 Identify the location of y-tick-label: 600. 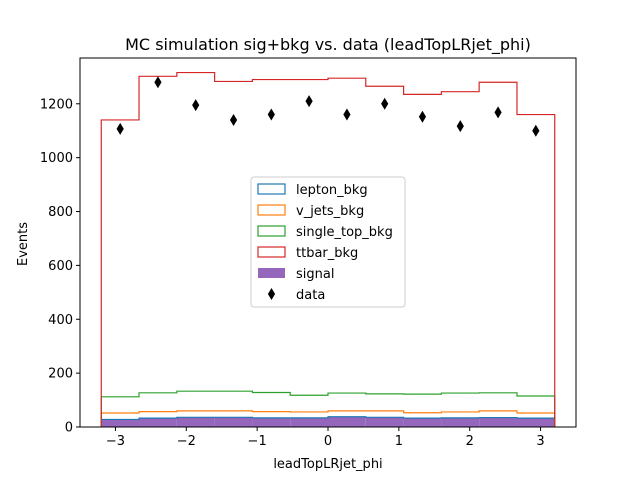
(60, 266).